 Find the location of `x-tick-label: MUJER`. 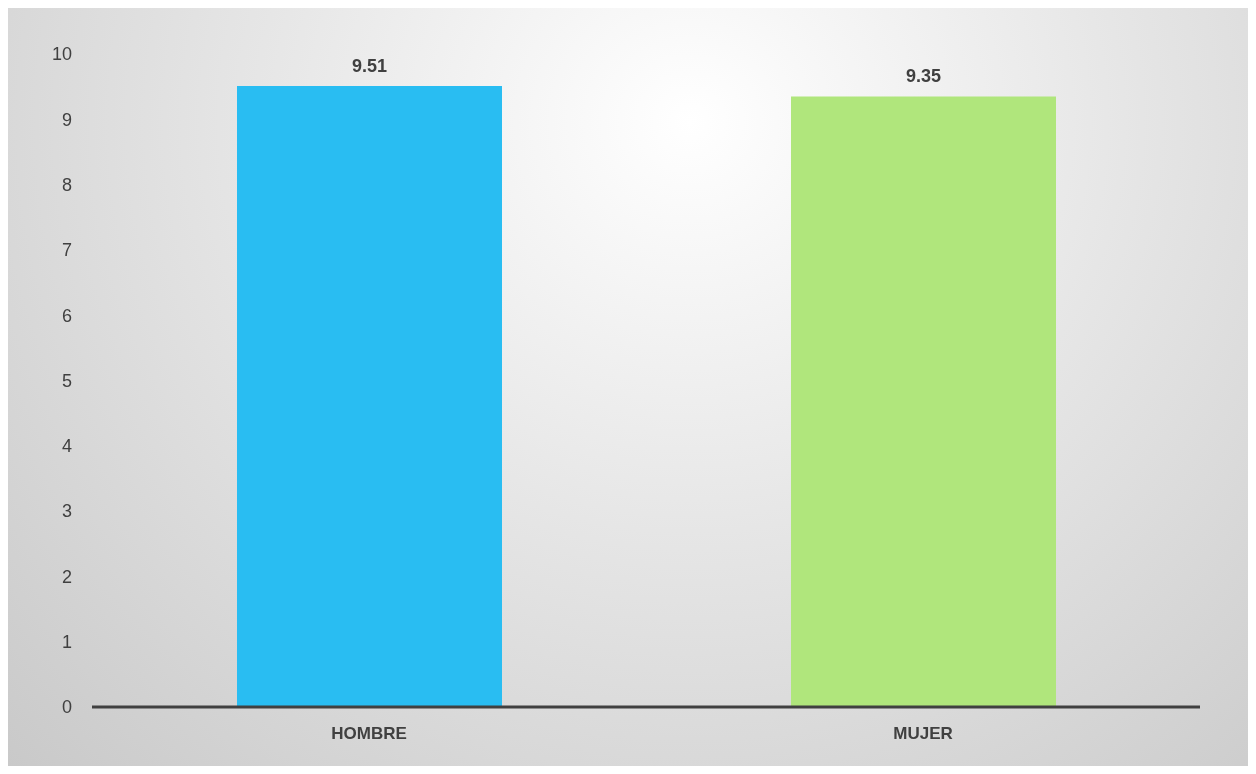

x-tick-label: MUJER is located at coordinates (923, 734).